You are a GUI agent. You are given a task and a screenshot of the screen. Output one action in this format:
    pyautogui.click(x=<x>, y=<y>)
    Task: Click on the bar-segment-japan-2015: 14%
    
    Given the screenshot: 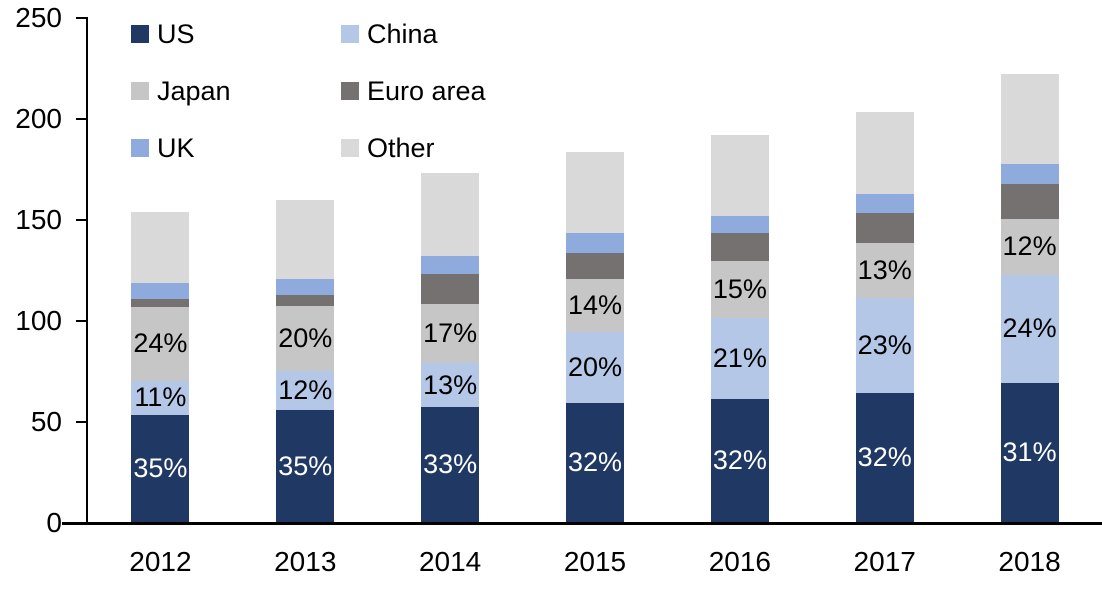 What is the action you would take?
    pyautogui.click(x=595, y=305)
    